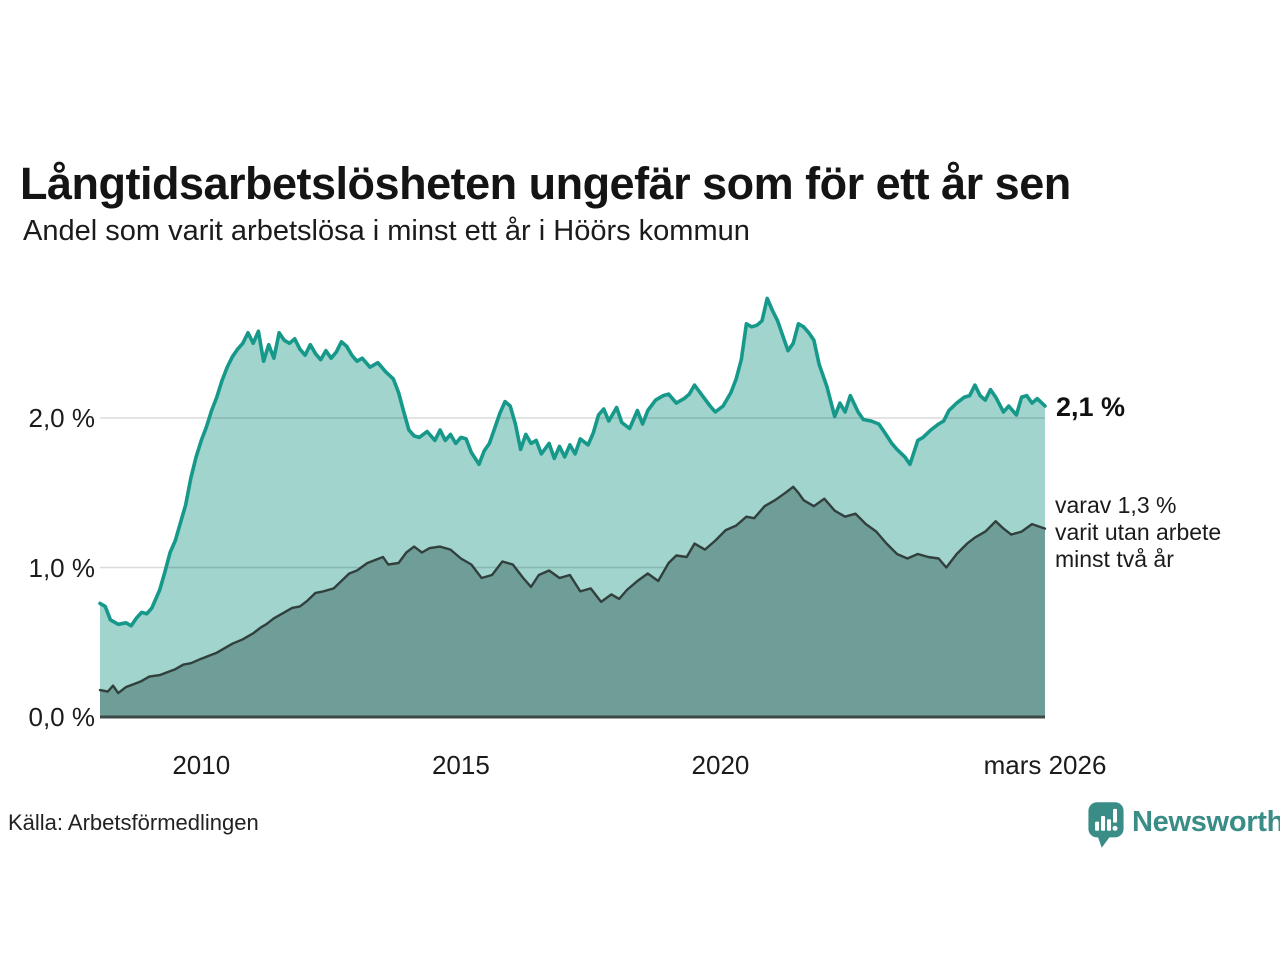  I want to click on newsworthy-logo: Newsworthy, so click(1183, 825).